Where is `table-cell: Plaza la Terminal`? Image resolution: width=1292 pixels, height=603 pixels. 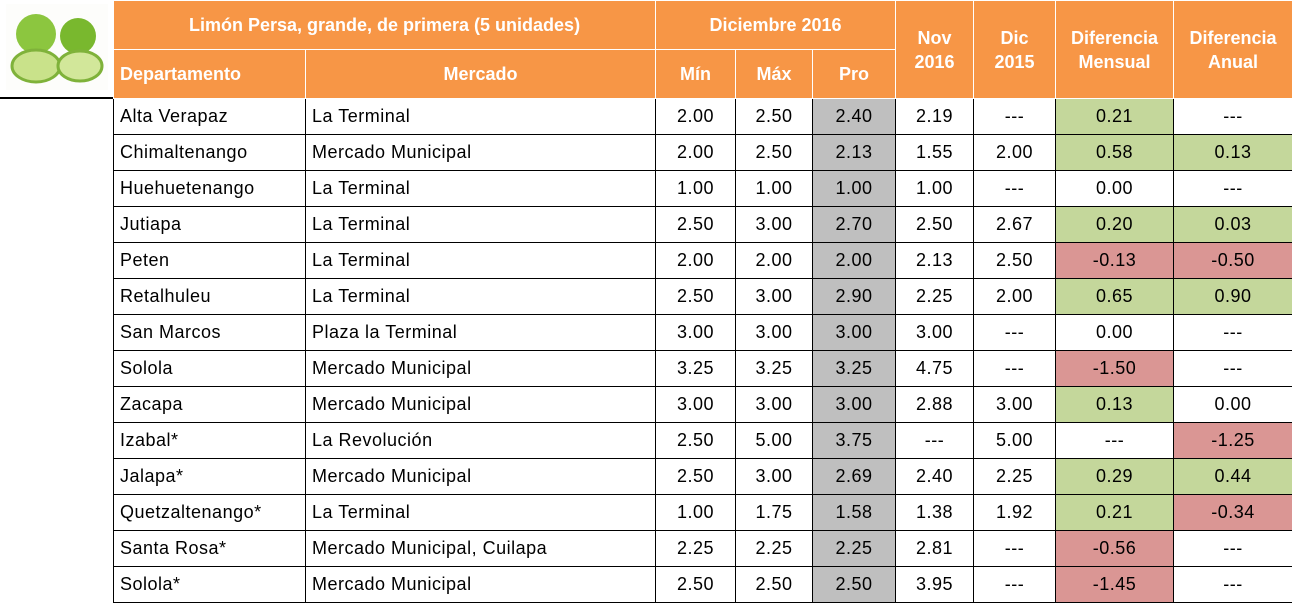
table-cell: Plaza la Terminal is located at coordinates (481, 333).